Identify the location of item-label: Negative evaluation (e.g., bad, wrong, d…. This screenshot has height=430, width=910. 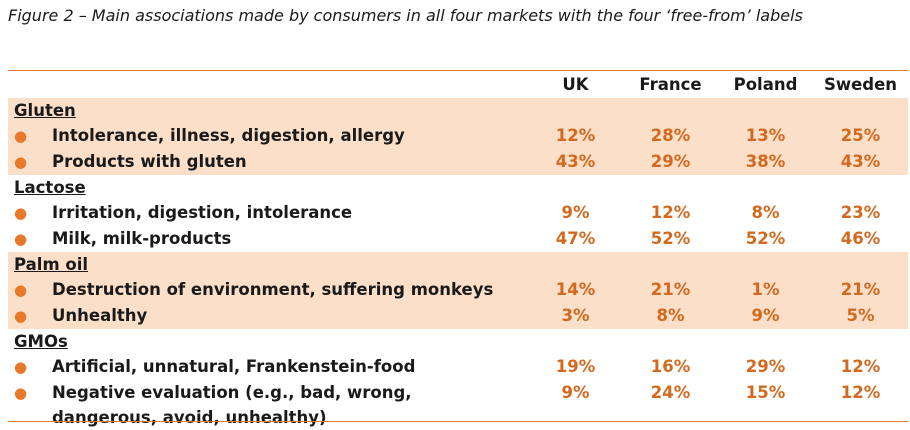
(232, 405).